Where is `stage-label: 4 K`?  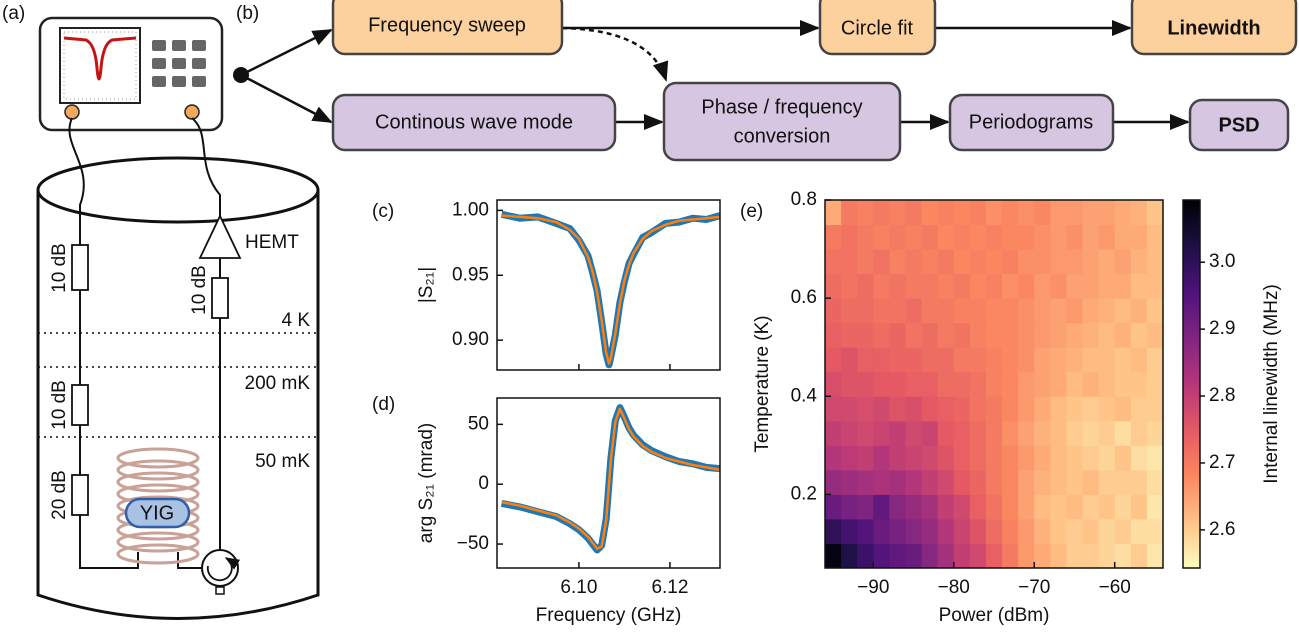 stage-label: 4 K is located at coordinates (295, 320).